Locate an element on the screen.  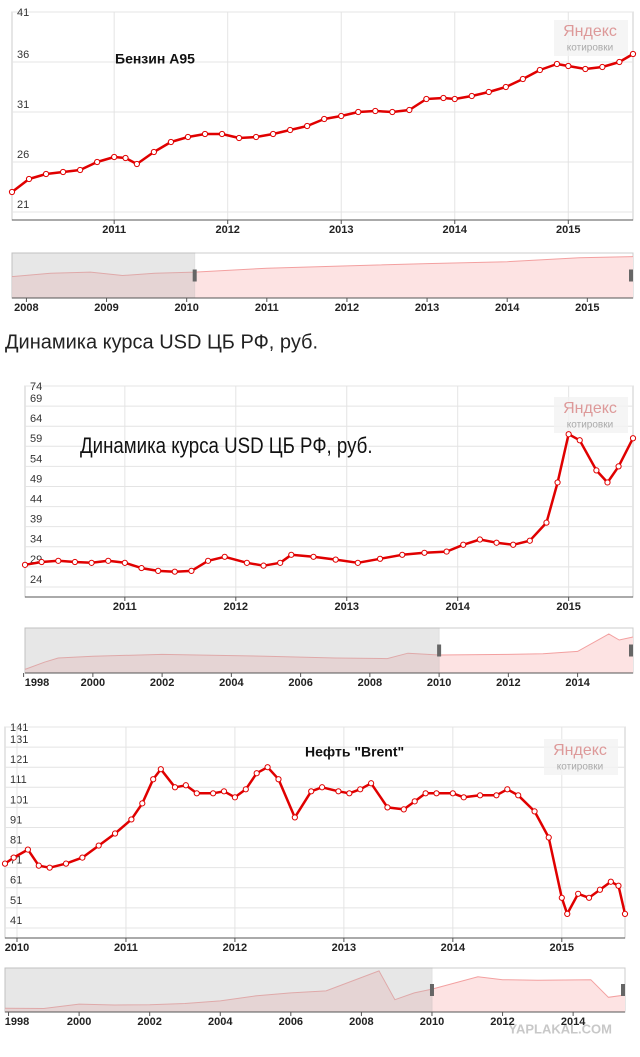
brand-sub: котировки is located at coordinates (580, 767).